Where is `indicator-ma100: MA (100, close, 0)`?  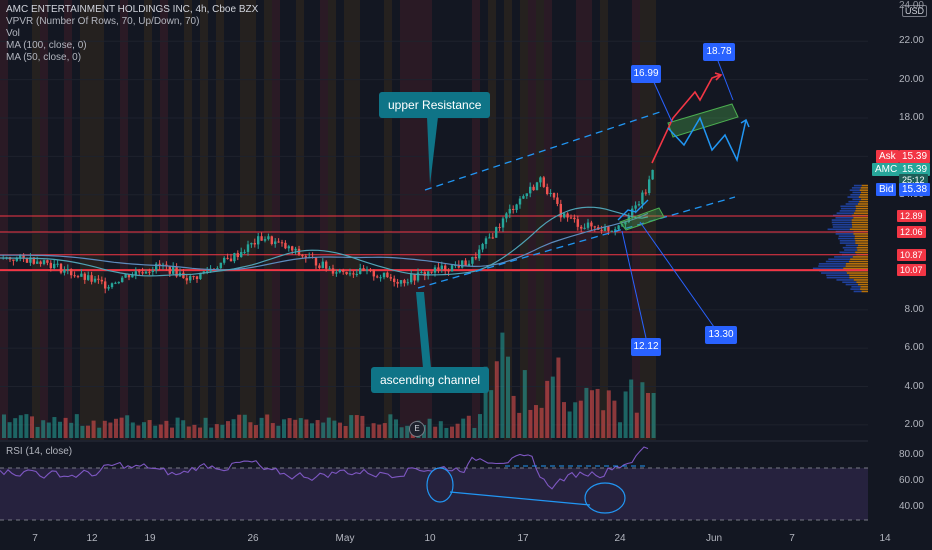 indicator-ma100: MA (100, close, 0) is located at coordinates (46, 45).